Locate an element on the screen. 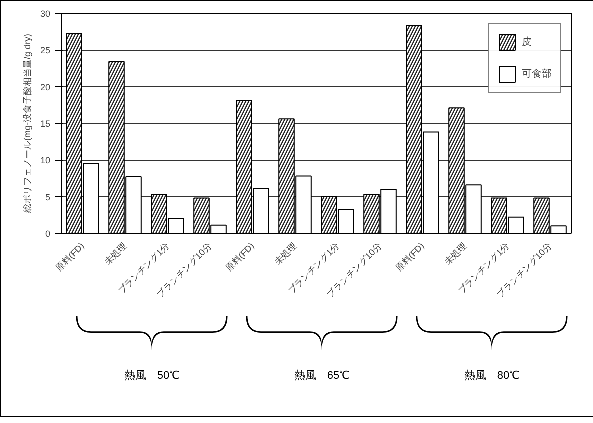 This screenshot has width=593, height=423. text: 熱風 50℃ is located at coordinates (152, 375).